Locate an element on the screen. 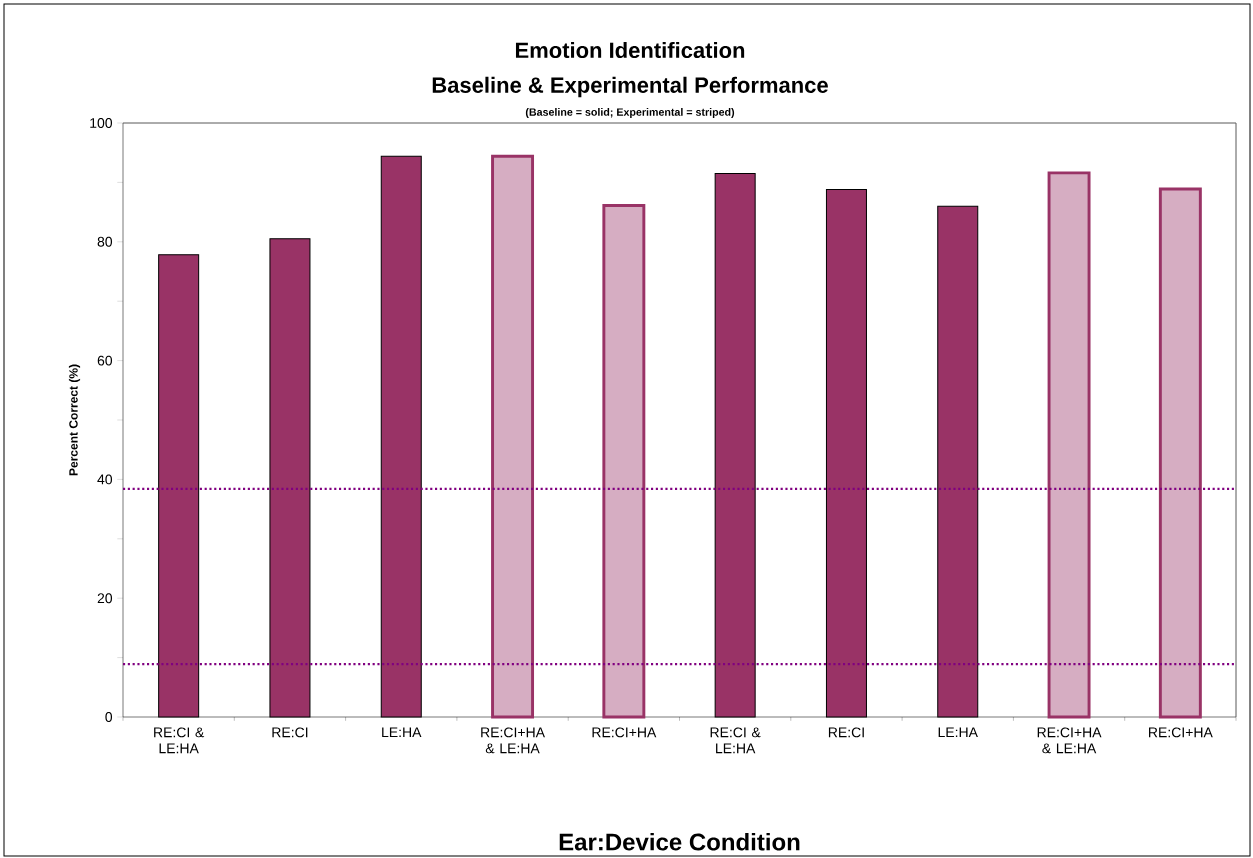  y-tick-label: 60 is located at coordinates (105, 360).